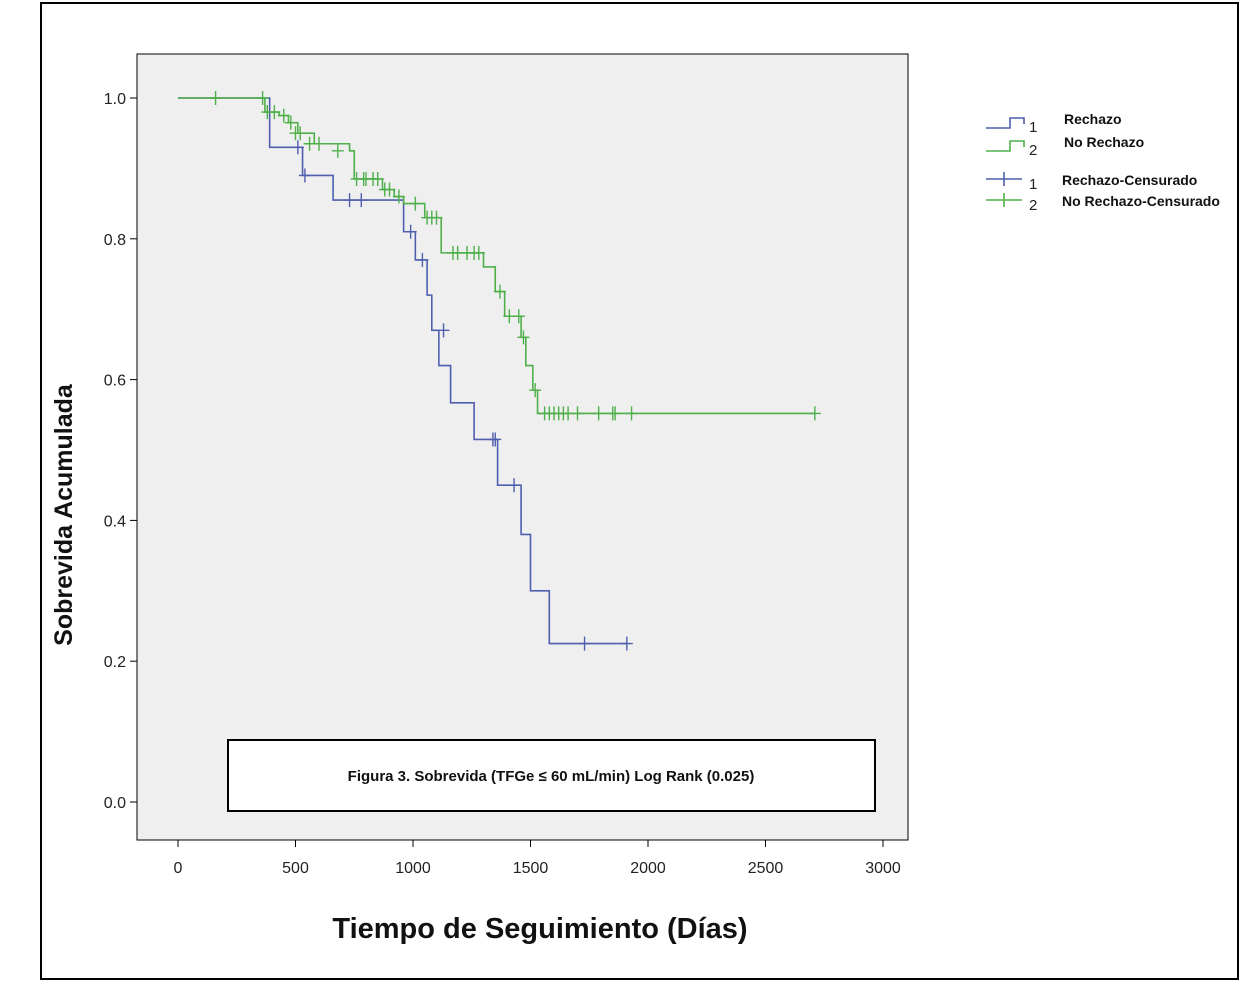 This screenshot has height=982, width=1242. What do you see at coordinates (539, 929) in the screenshot?
I see `x-axis-title: Tiempo de Seguimiento (Días)` at bounding box center [539, 929].